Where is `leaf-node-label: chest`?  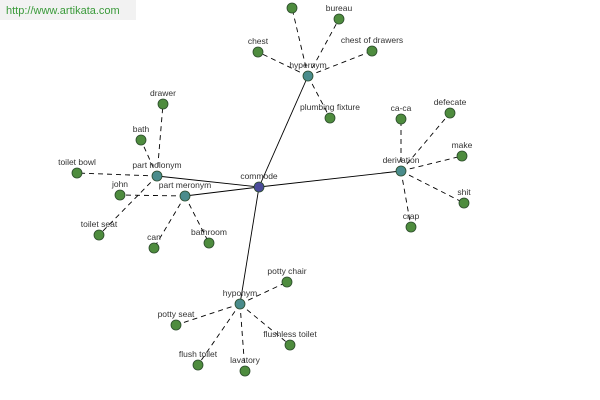
leaf-node-label: chest is located at coordinates (258, 41).